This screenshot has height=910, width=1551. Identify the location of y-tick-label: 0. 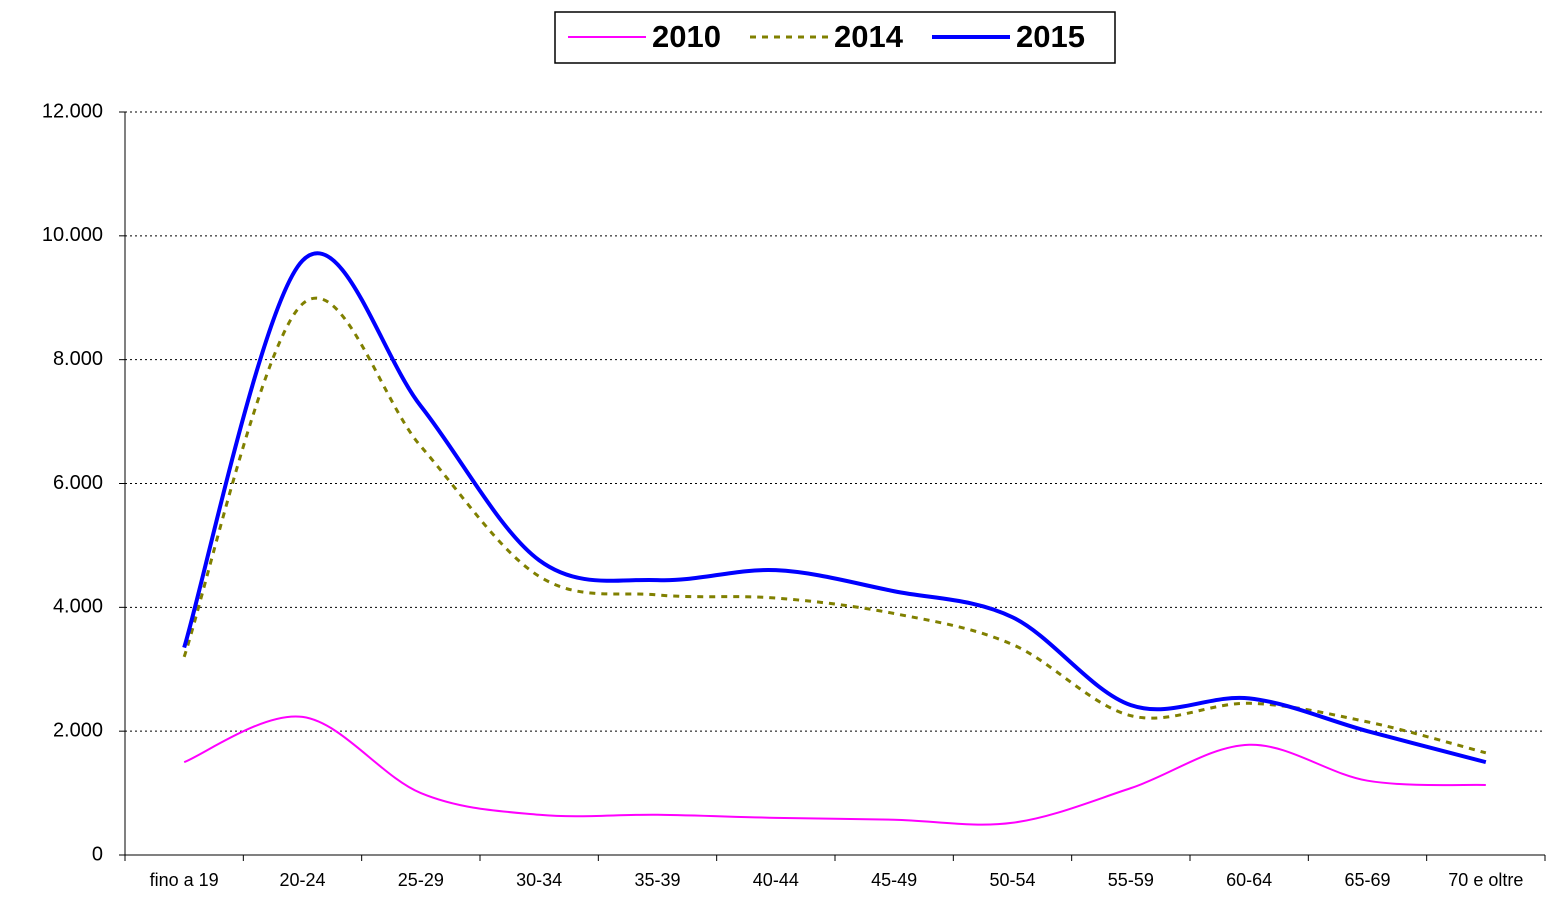
(97, 854).